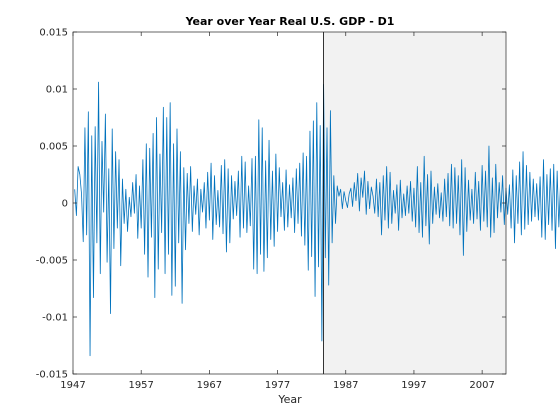  I want to click on x-tick-label: 1967, so click(209, 385).